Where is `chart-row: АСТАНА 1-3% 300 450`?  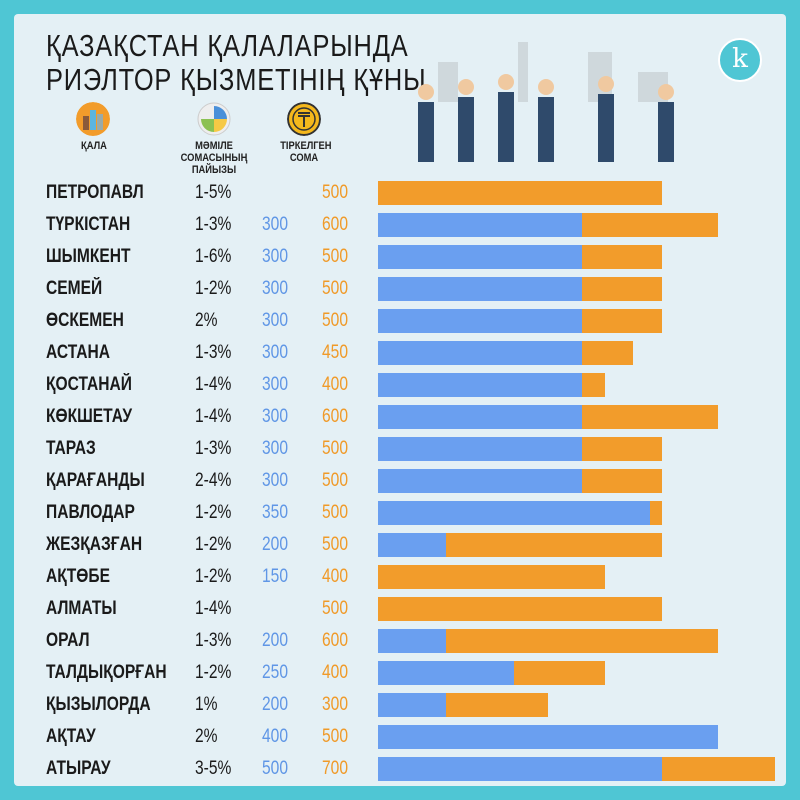 chart-row: АСТАНА 1-3% 300 450 is located at coordinates (400, 354).